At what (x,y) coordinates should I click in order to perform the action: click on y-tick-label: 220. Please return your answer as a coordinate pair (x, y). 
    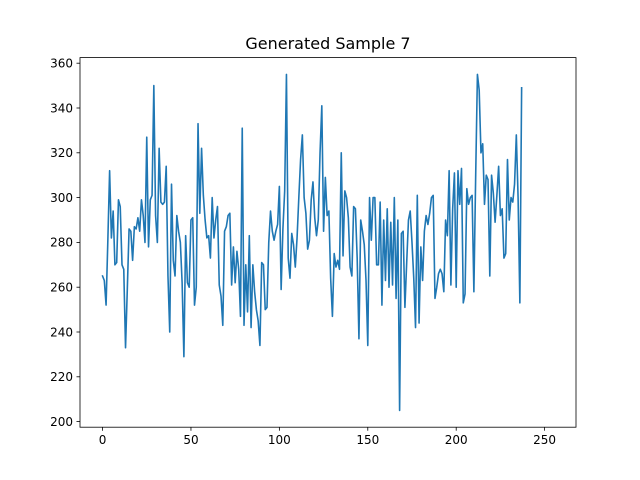
    Looking at the image, I should click on (61, 377).